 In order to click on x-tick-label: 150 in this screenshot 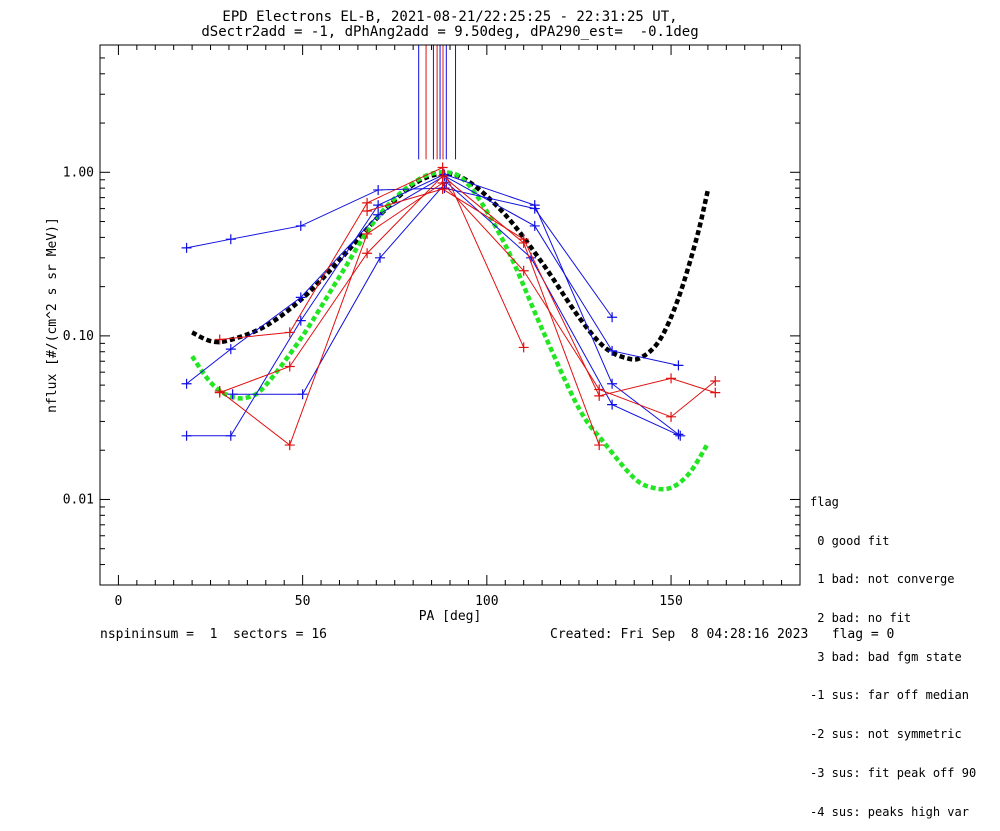, I will do `click(670, 601)`.